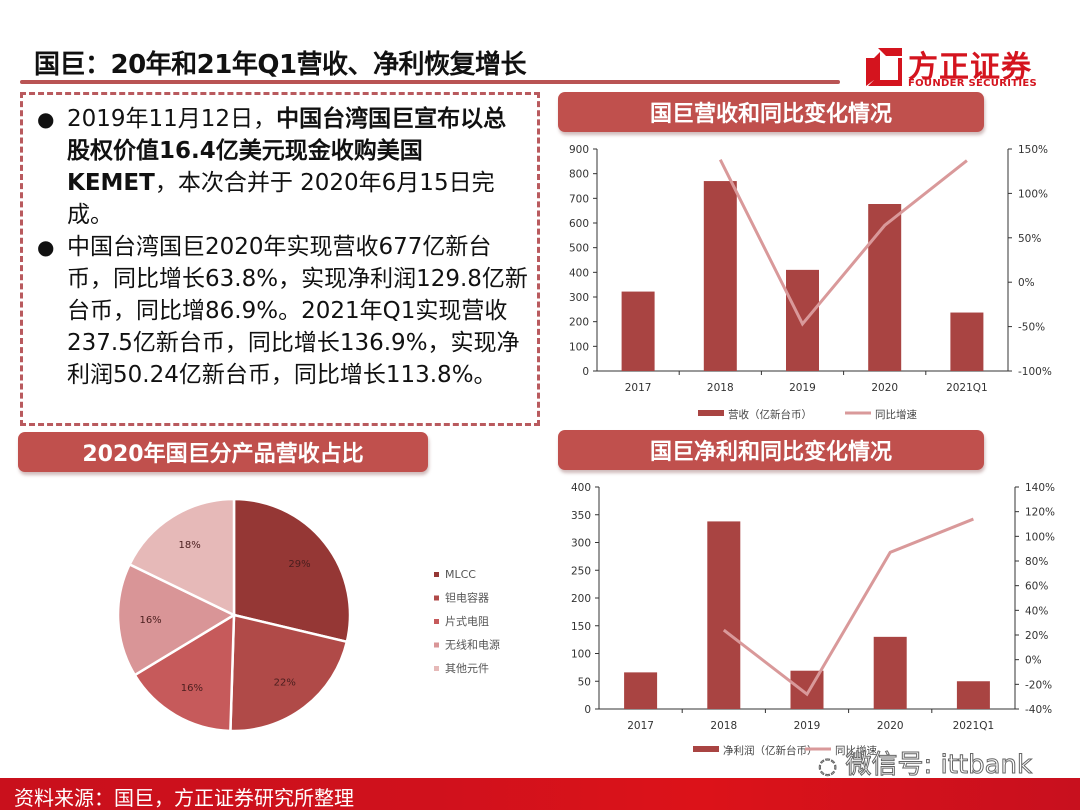  I want to click on legend-label: 无线和电源, so click(472, 645).